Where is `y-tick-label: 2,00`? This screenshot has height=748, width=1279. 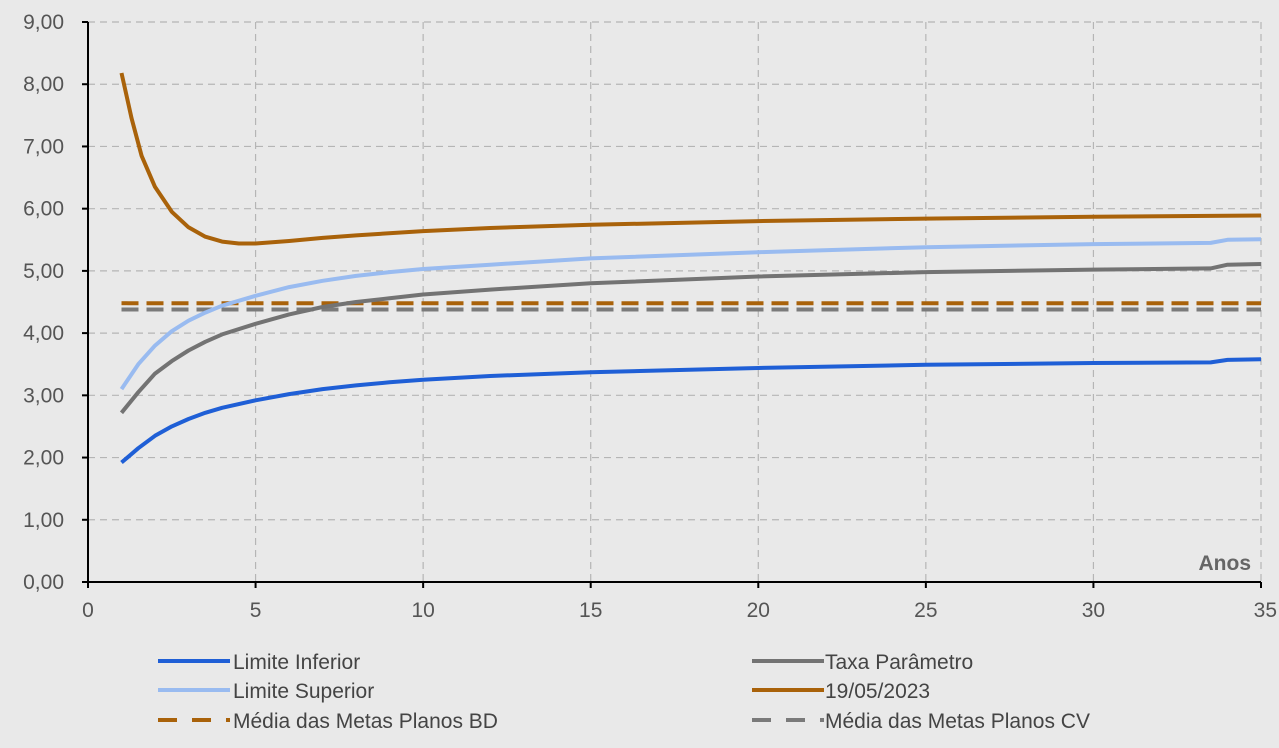
y-tick-label: 2,00 is located at coordinates (43, 458).